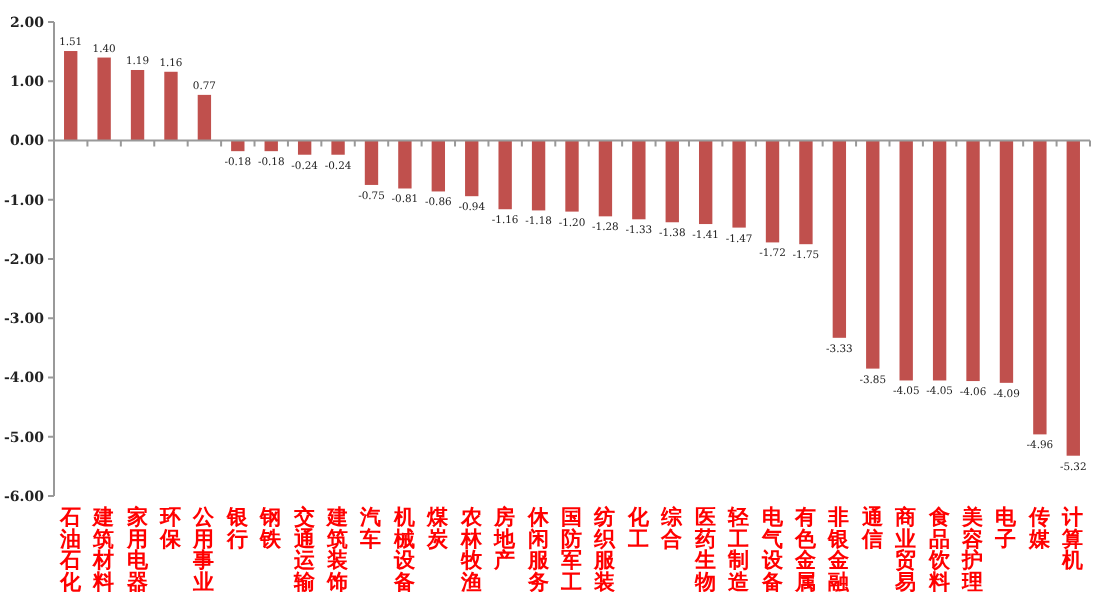 The image size is (1100, 592). I want to click on x-tick-label: 环保, so click(170, 529).